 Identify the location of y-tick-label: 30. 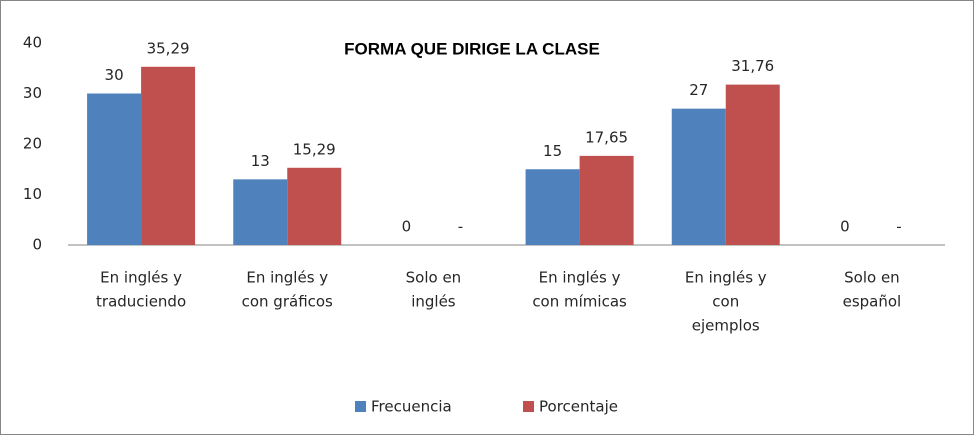
(32, 93).